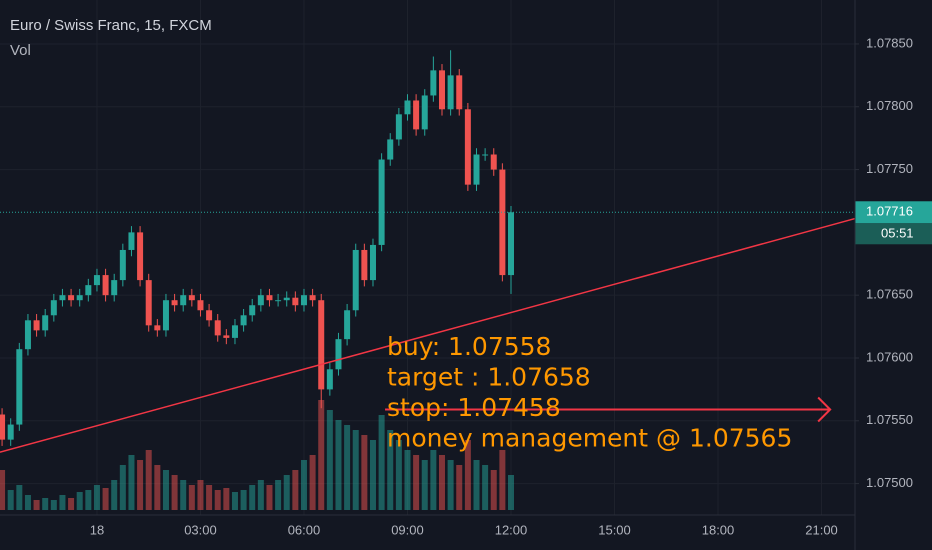 Image resolution: width=932 pixels, height=550 pixels. I want to click on countdown-label: 05:51, so click(897, 233).